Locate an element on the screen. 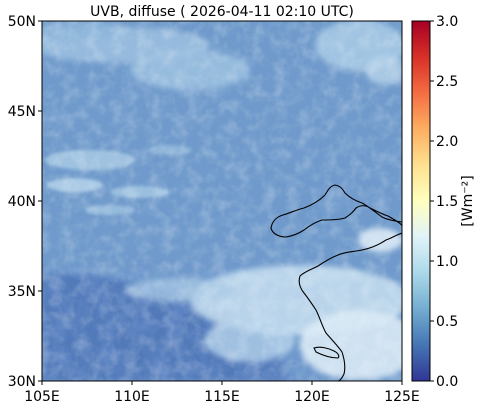 This screenshot has width=480, height=408. lat-tick-45n: 45N is located at coordinates (22, 112).